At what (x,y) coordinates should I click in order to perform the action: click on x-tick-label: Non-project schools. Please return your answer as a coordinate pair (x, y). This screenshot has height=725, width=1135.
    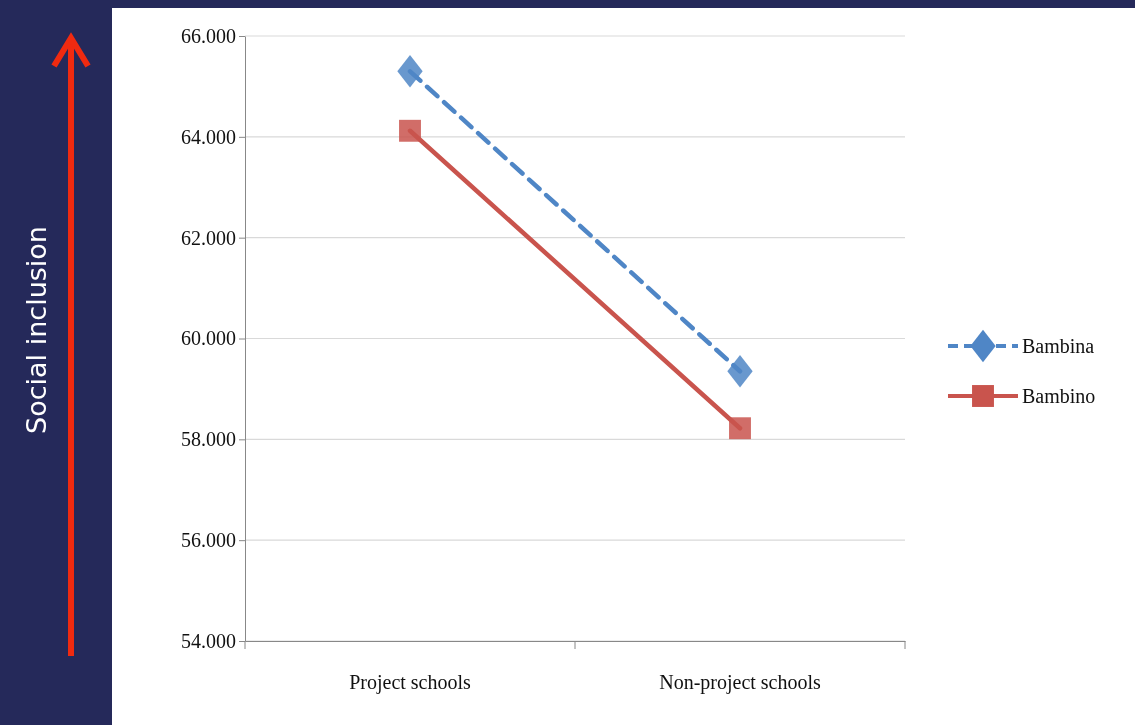
    Looking at the image, I should click on (740, 683).